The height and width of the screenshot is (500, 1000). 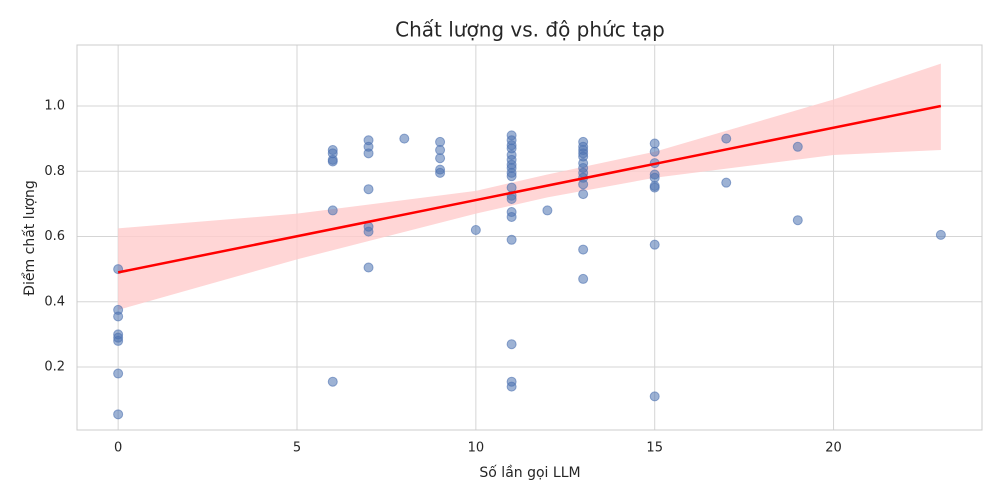 What do you see at coordinates (29, 238) in the screenshot?
I see `y-axis-label: Điểm chất lượng` at bounding box center [29, 238].